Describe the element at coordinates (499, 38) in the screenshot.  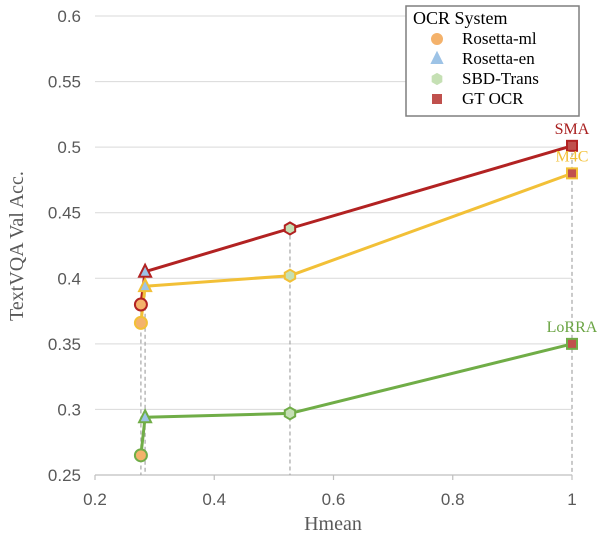
I see `legend-label: Rosetta-ml` at that location.